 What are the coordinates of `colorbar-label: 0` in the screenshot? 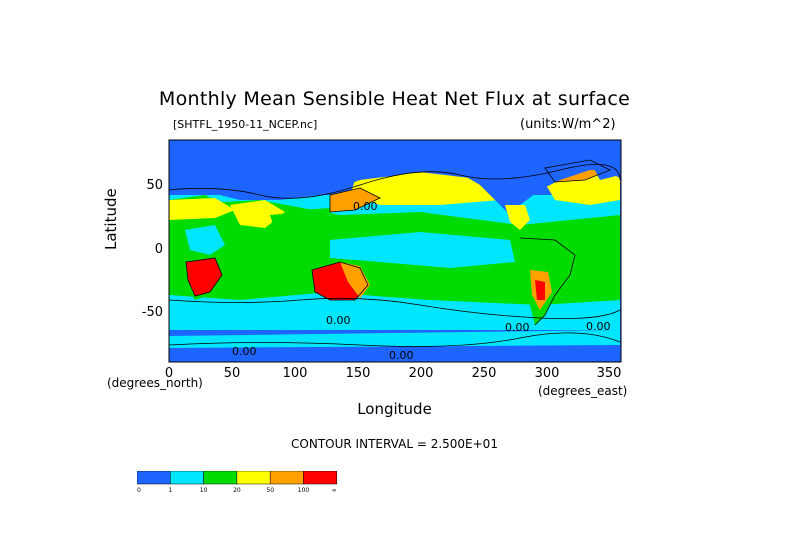 It's located at (139, 490).